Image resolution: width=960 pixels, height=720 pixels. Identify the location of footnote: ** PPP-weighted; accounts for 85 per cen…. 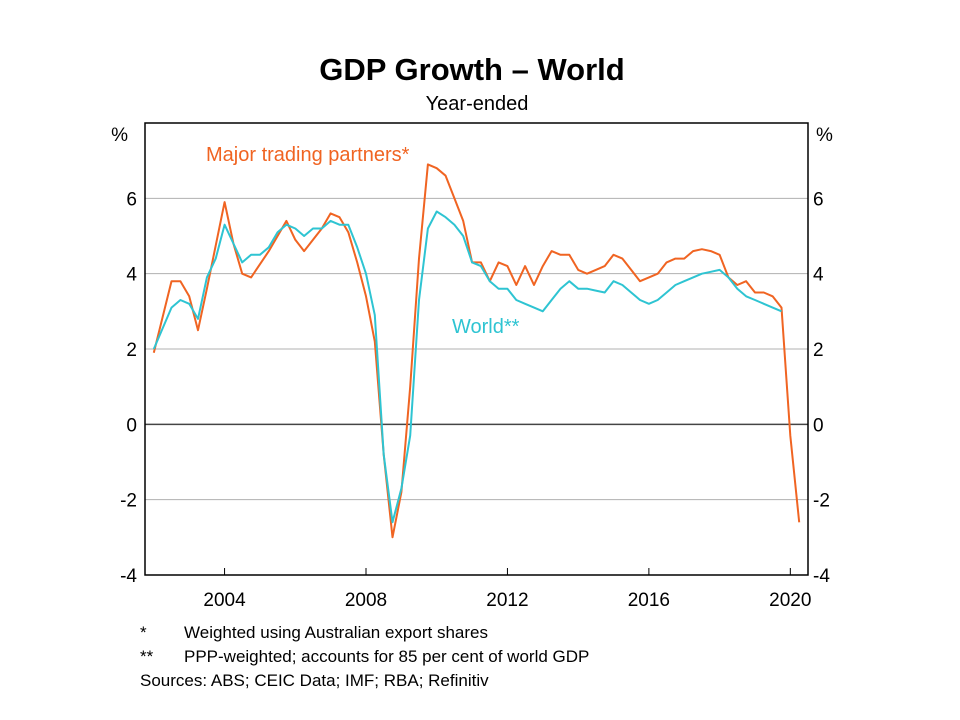
(364, 657).